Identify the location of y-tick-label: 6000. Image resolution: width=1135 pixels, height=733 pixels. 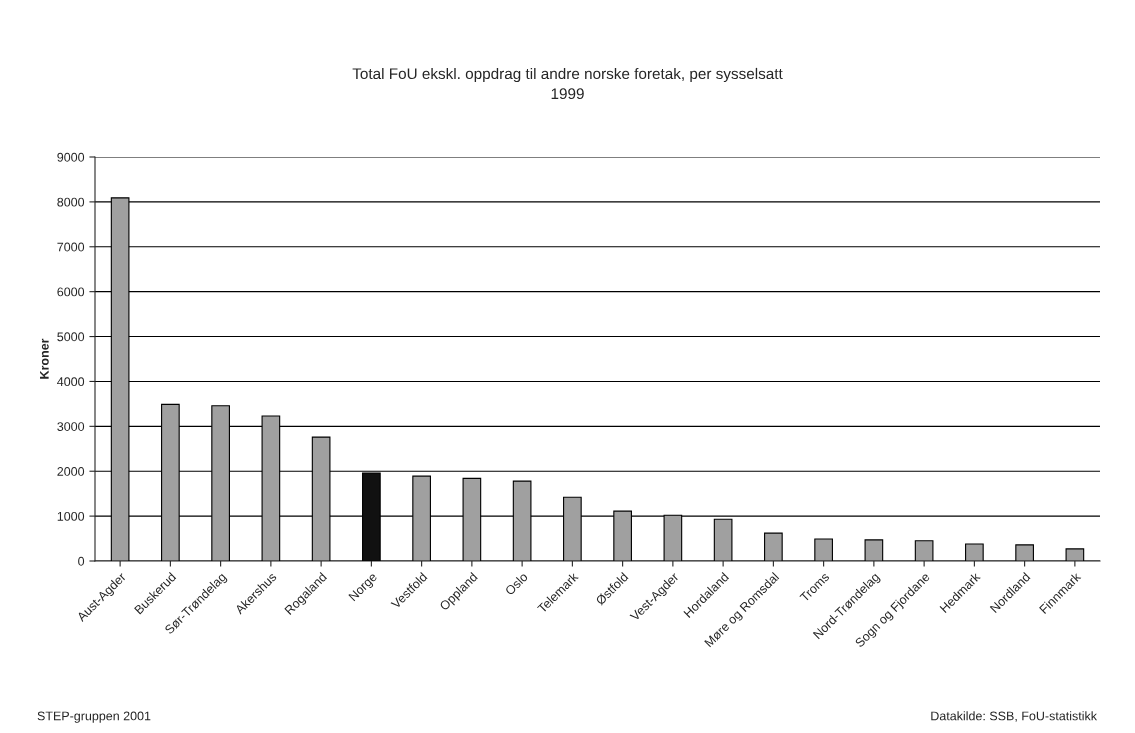
(71, 292).